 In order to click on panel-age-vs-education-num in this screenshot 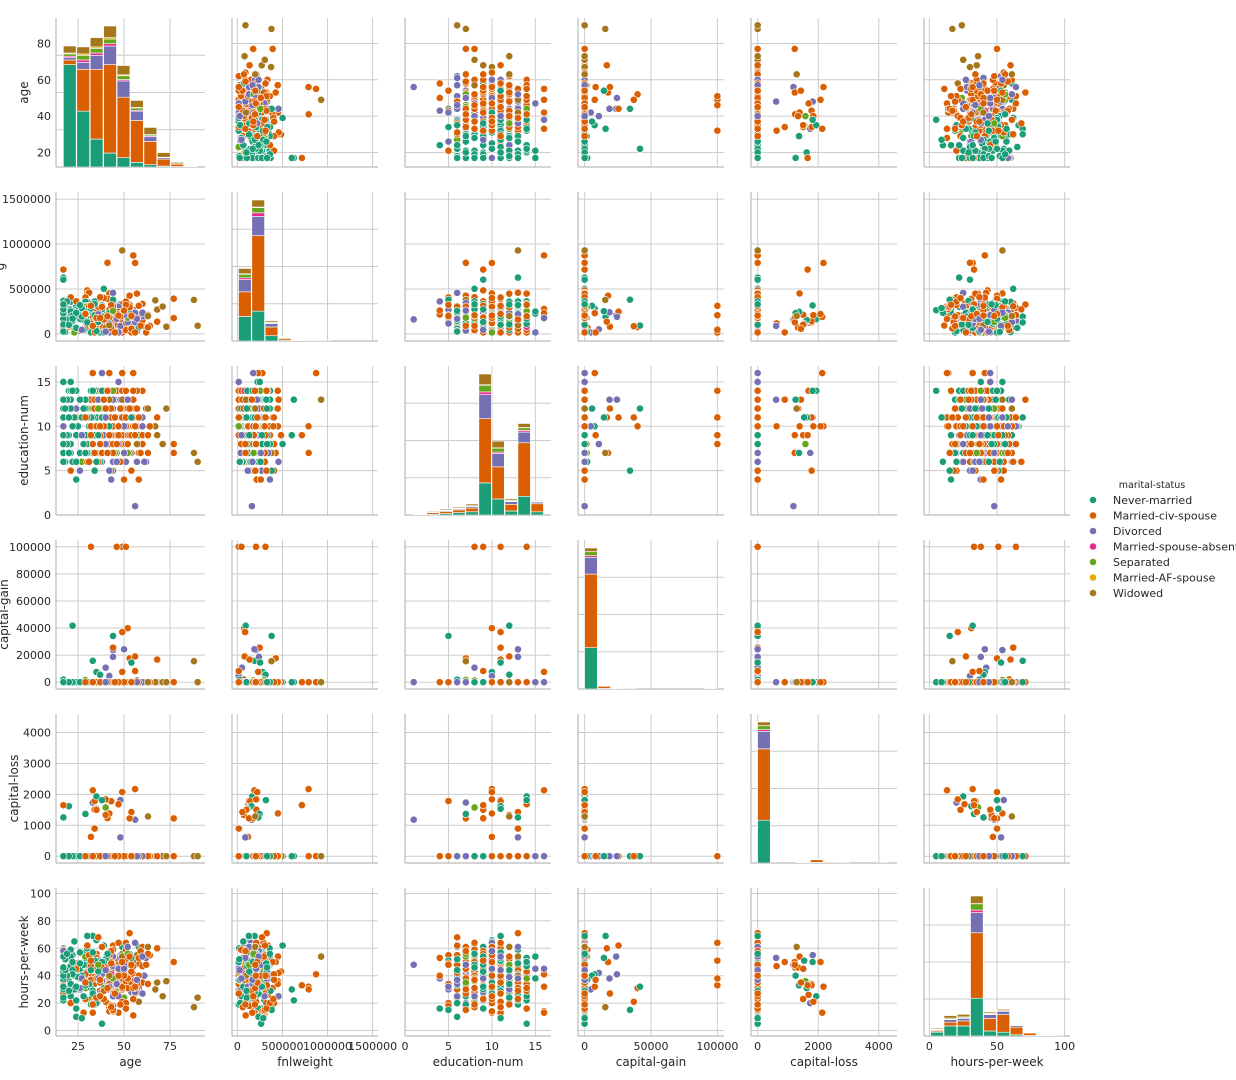, I will do `click(477, 93)`.